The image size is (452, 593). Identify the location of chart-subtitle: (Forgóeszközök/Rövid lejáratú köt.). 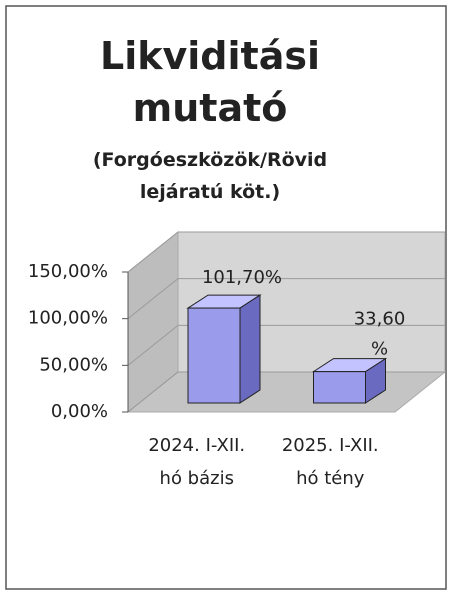
(210, 176).